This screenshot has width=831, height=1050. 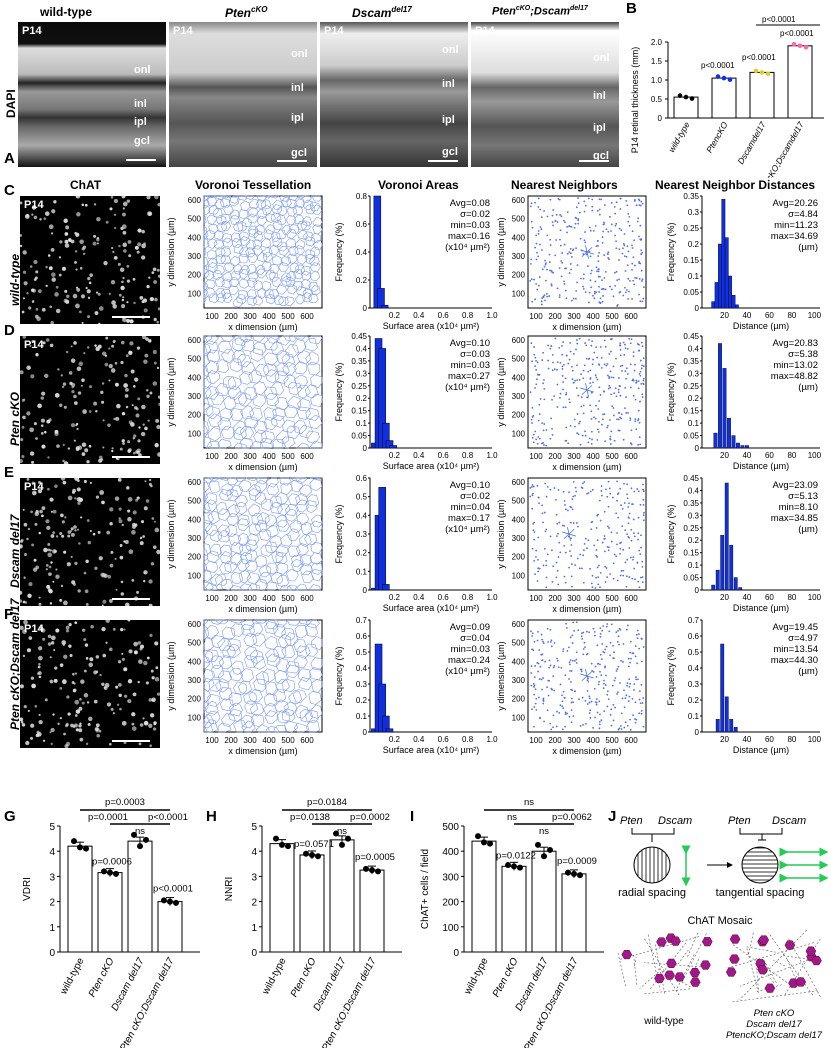 What do you see at coordinates (450, 877) in the screenshot?
I see `chart-ytick: 300` at bounding box center [450, 877].